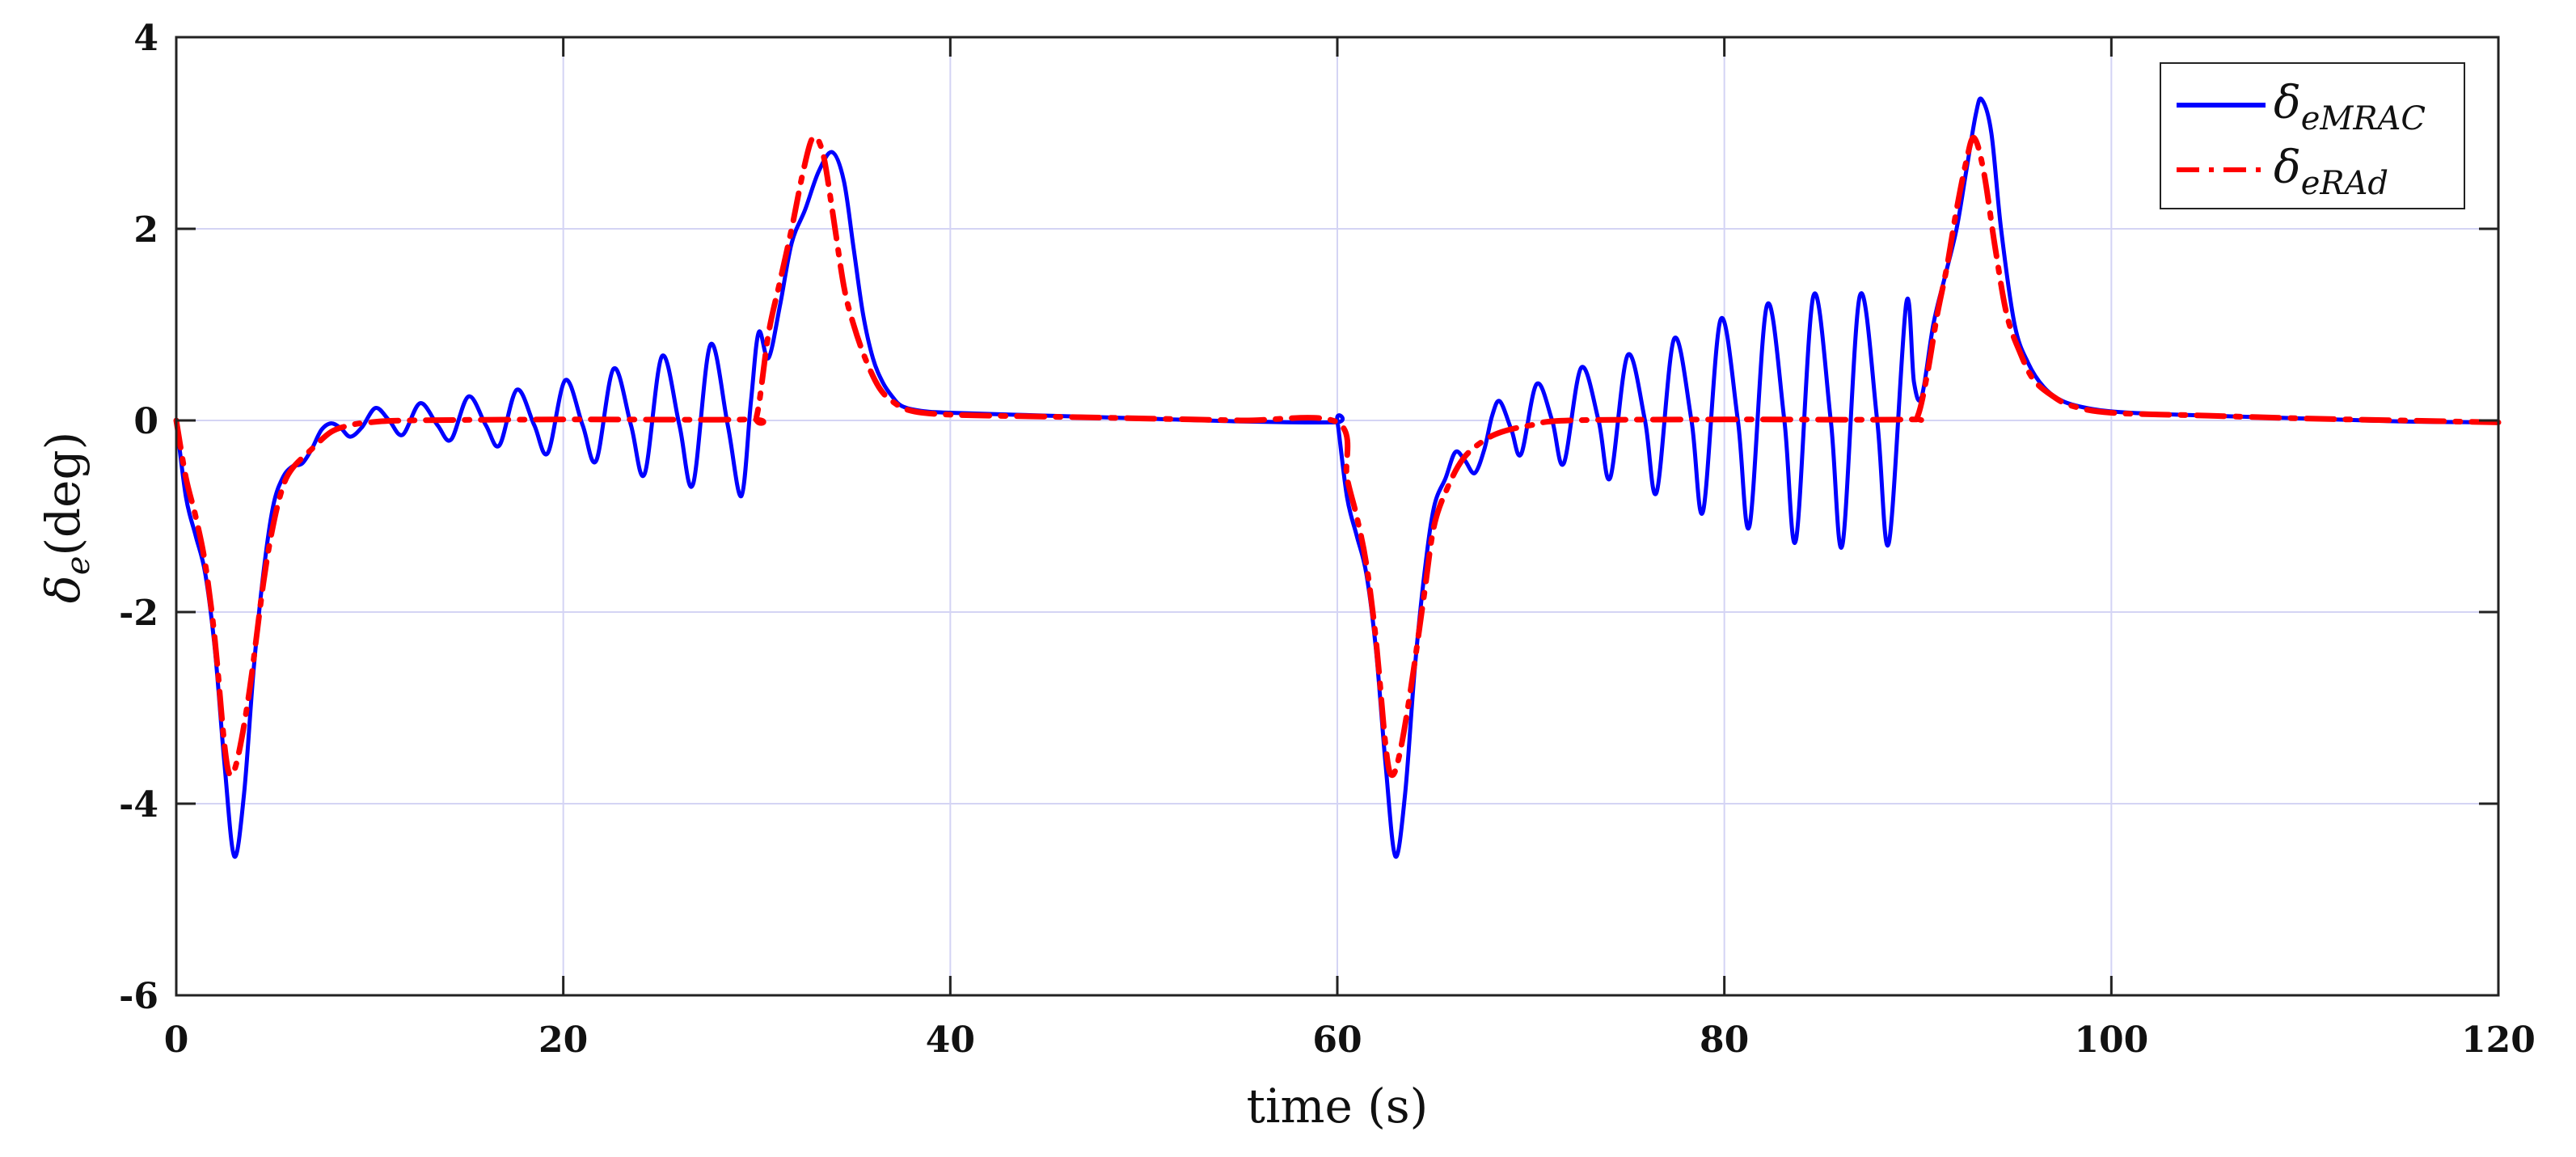  What do you see at coordinates (2287, 167) in the screenshot?
I see `legend-label-rad-symbol: δ` at bounding box center [2287, 167].